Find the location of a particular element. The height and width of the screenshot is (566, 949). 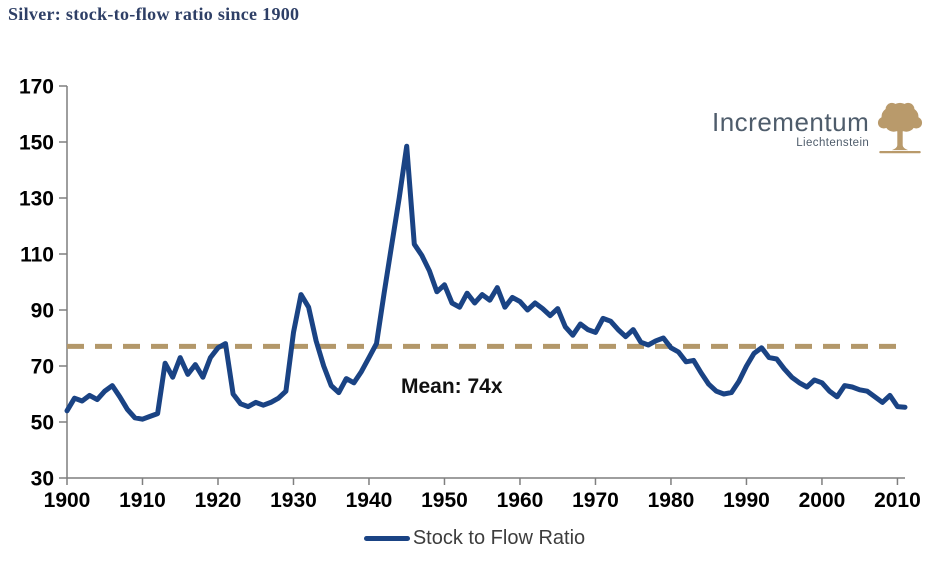

x-tick-label: 1930 is located at coordinates (293, 500).